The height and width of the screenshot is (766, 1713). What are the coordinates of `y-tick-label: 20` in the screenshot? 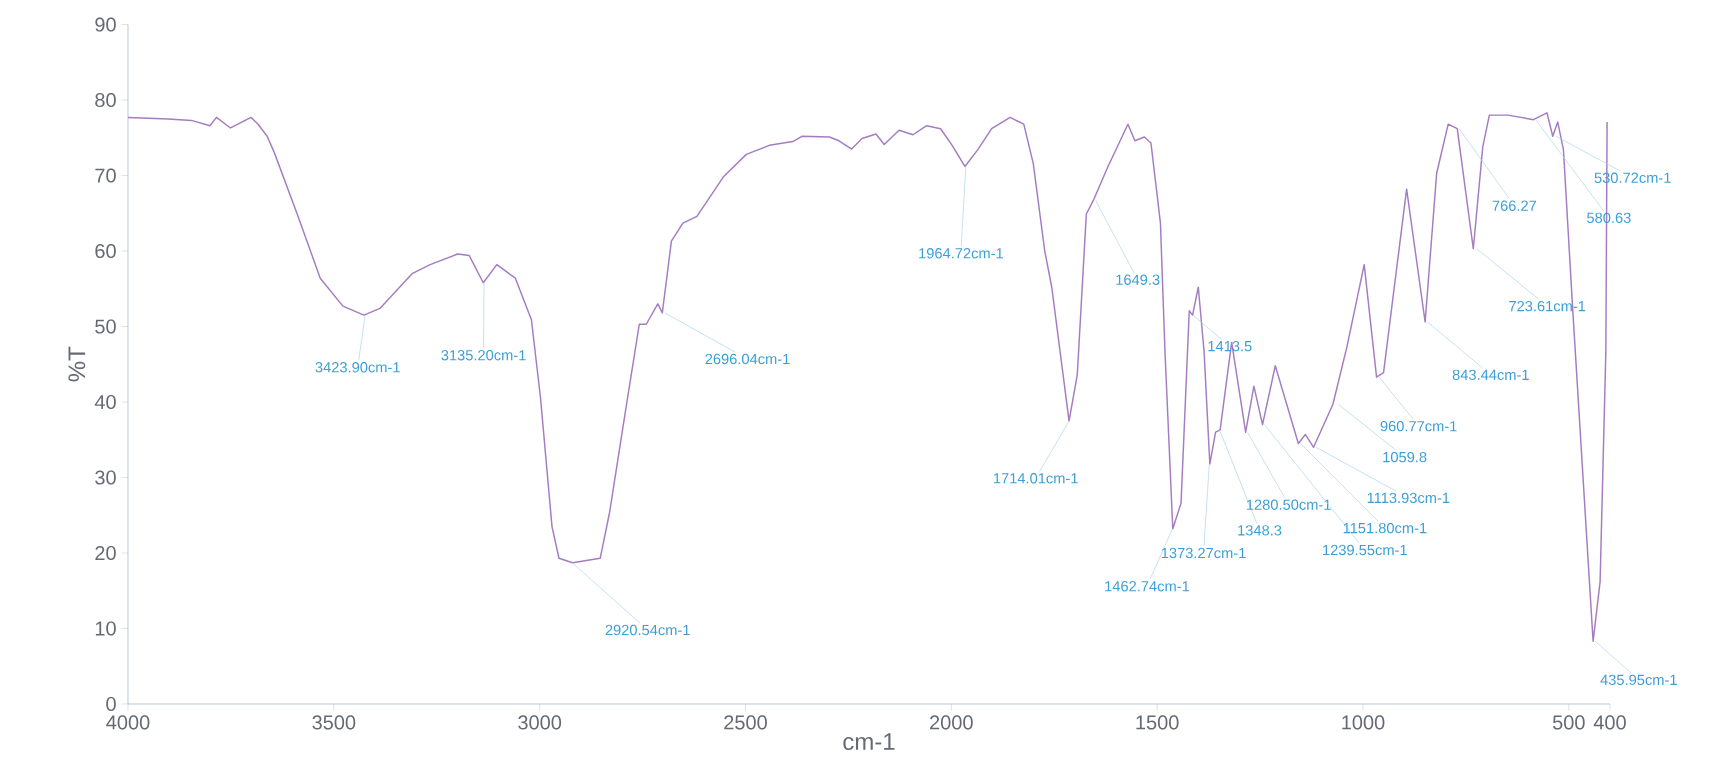 It's located at (105, 553).